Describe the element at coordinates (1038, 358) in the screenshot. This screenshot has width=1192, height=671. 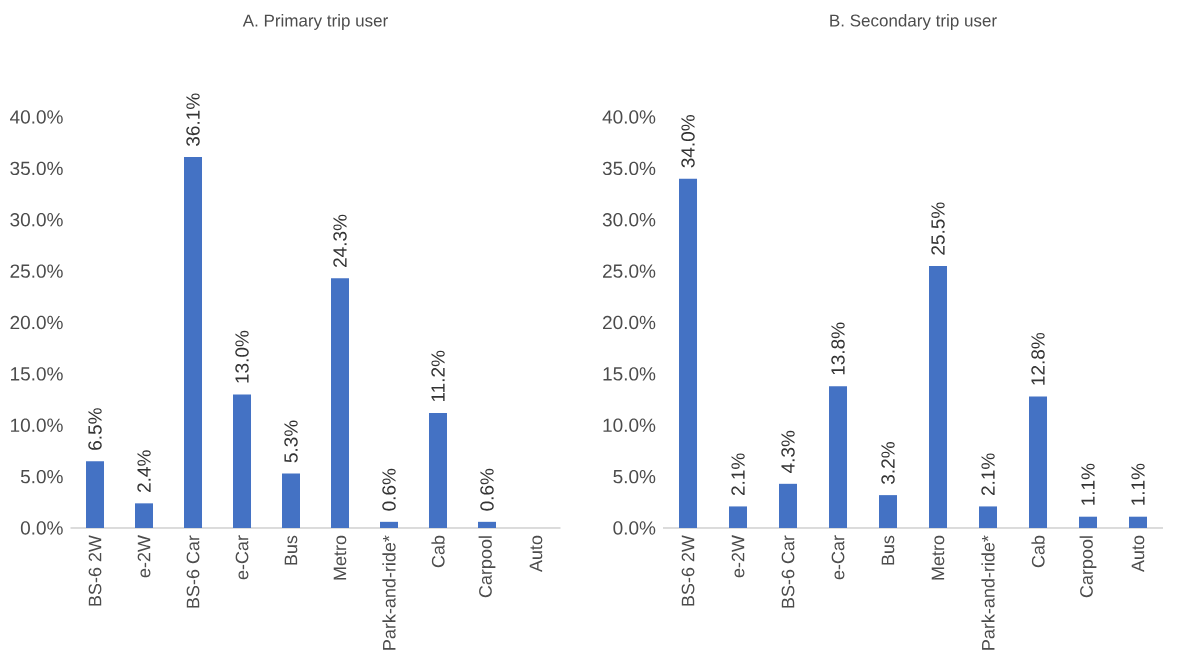
I see `data-label: 12.8%` at that location.